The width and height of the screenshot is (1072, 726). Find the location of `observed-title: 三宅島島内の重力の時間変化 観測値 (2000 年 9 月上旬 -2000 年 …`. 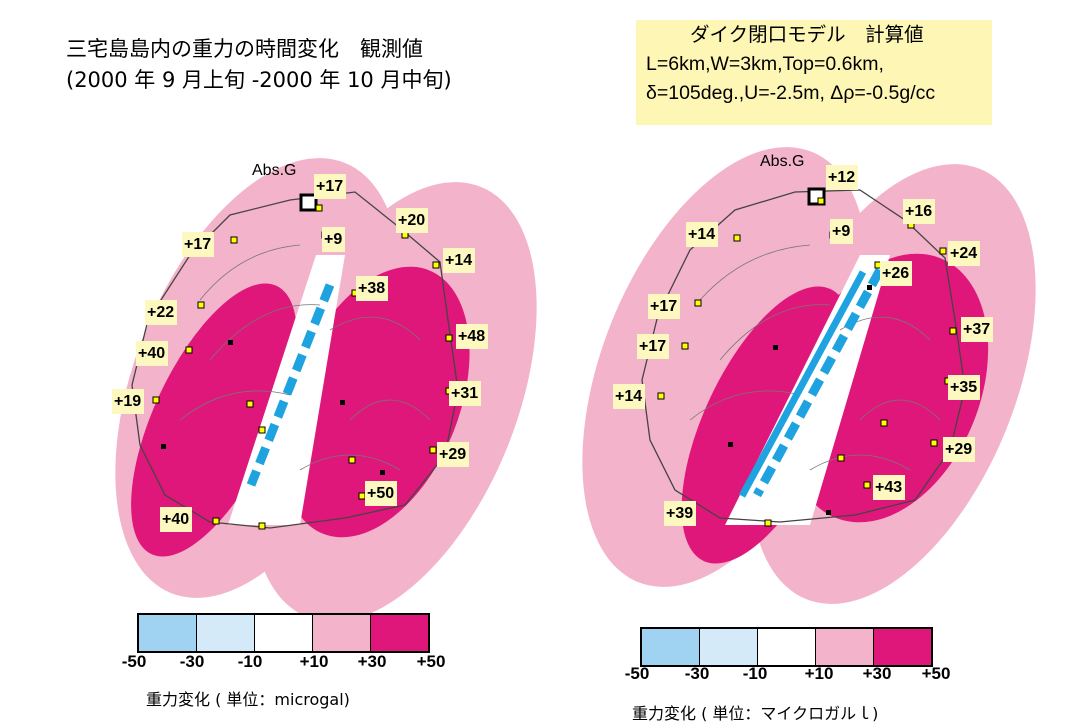

observed-title: 三宅島島内の重力の時間変化 観測値 (2000 年 9 月上旬 -2000 年 … is located at coordinates (296, 65).